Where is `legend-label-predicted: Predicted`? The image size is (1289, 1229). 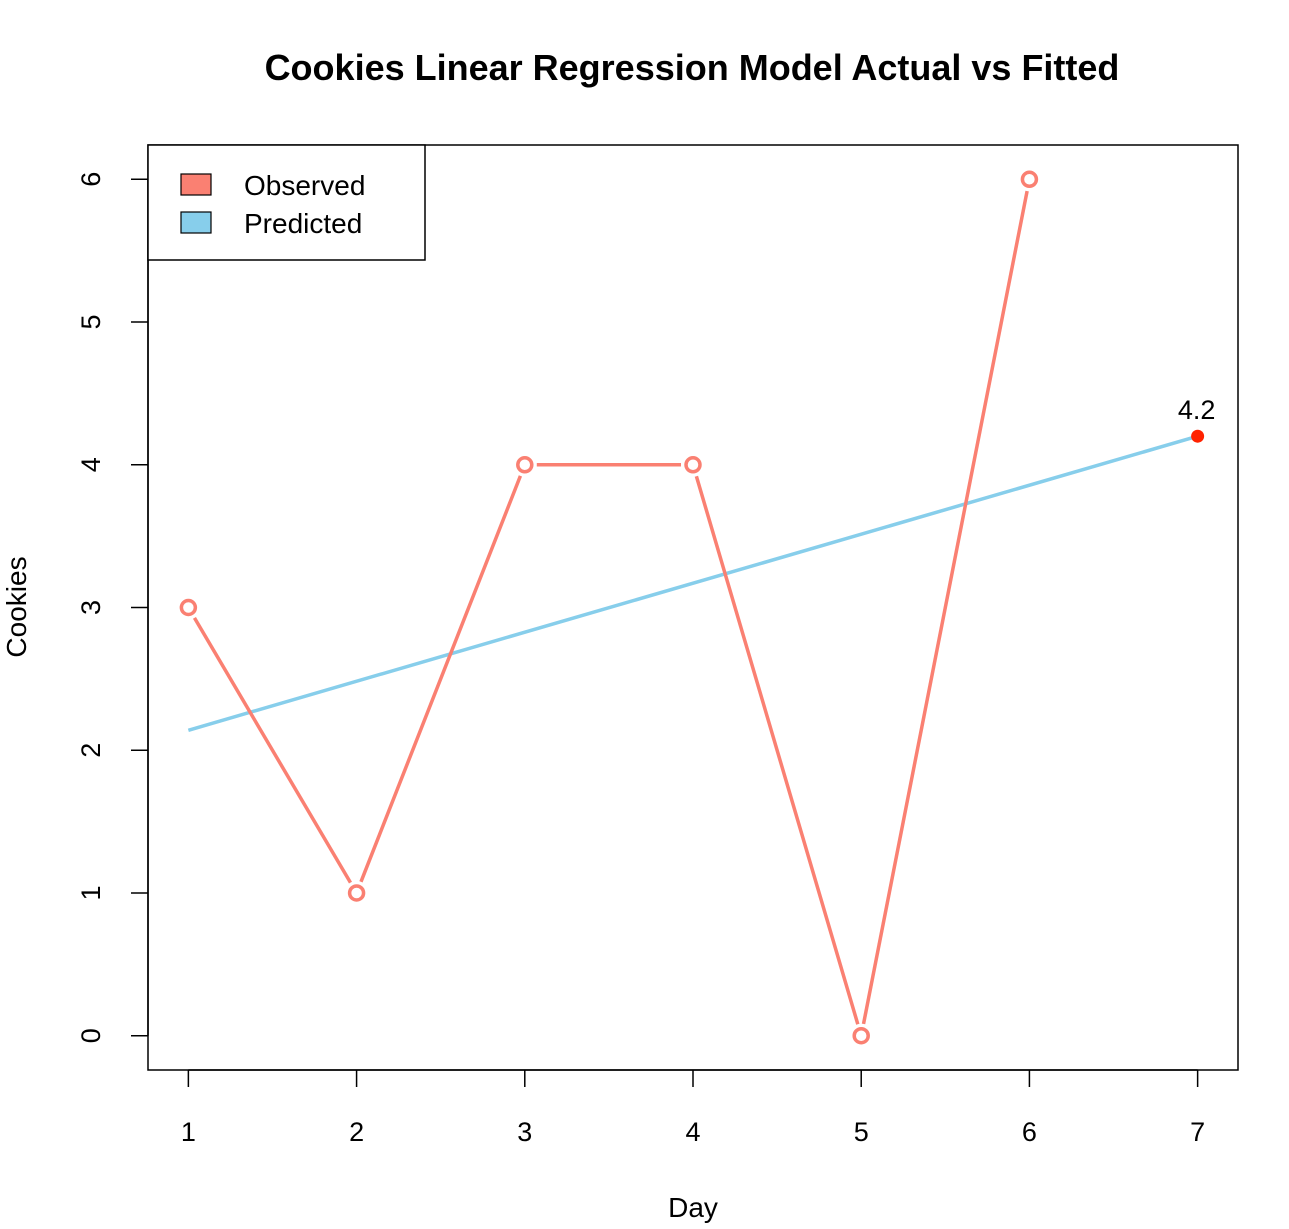 legend-label-predicted: Predicted is located at coordinates (303, 223).